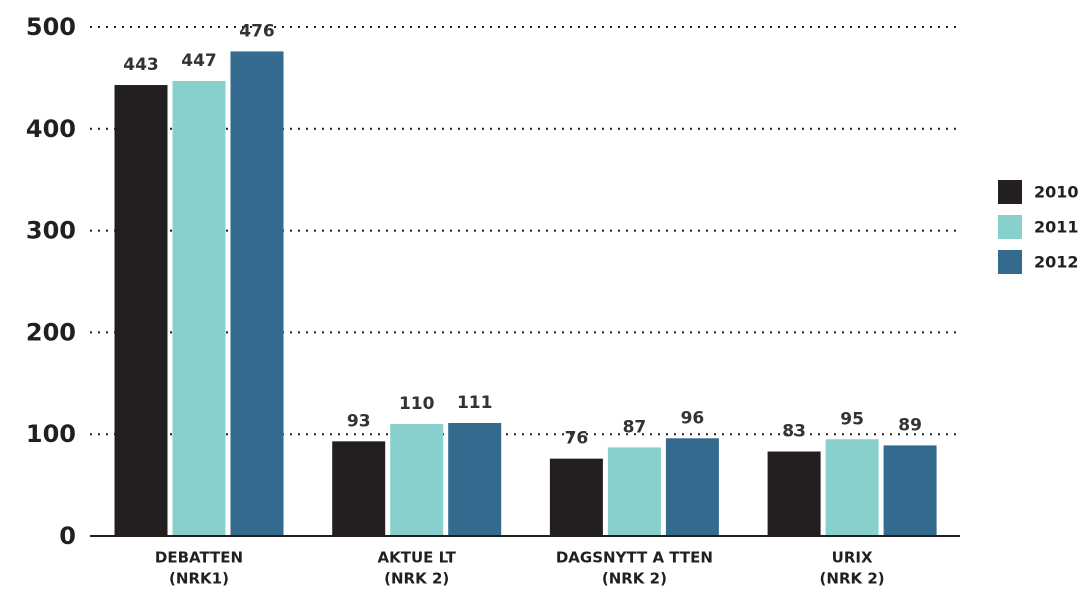 The image size is (1090, 593). What do you see at coordinates (693, 418) in the screenshot?
I see `value-label: 96` at bounding box center [693, 418].